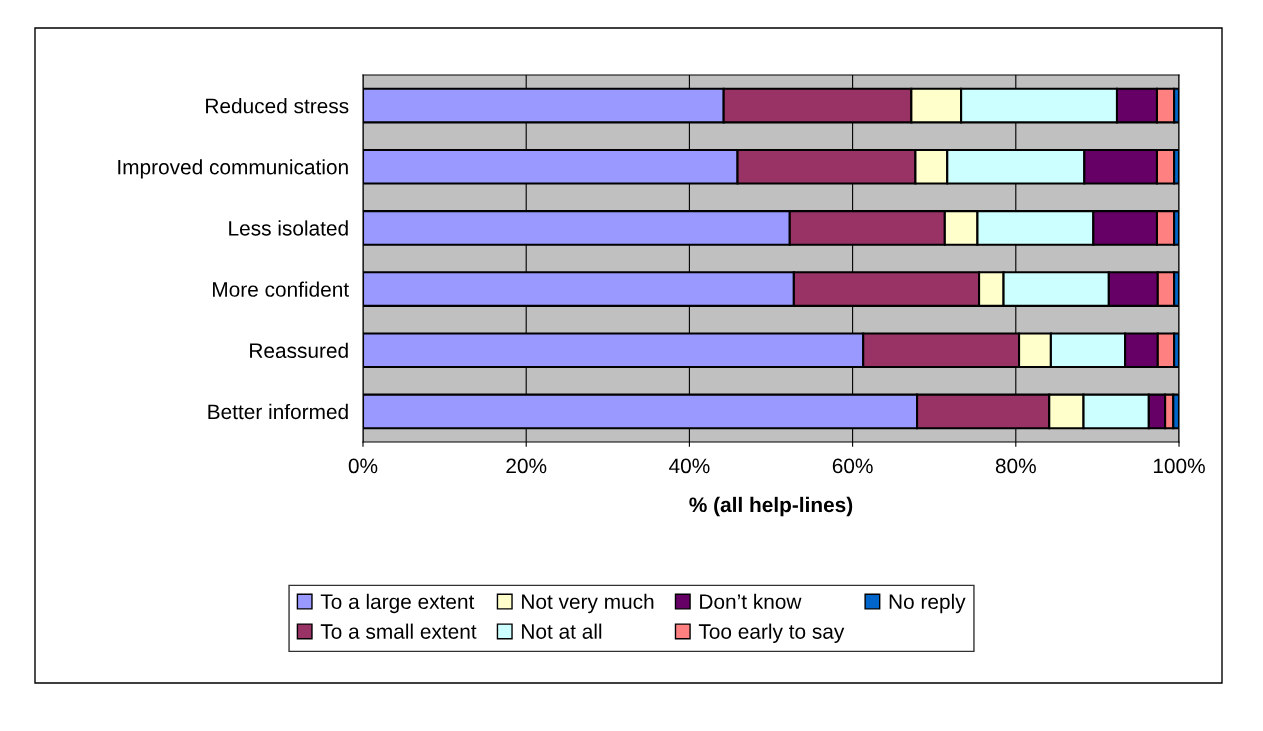 Image resolution: width=1263 pixels, height=731 pixels. What do you see at coordinates (233, 169) in the screenshot?
I see `y-tick-label: Improved communication` at bounding box center [233, 169].